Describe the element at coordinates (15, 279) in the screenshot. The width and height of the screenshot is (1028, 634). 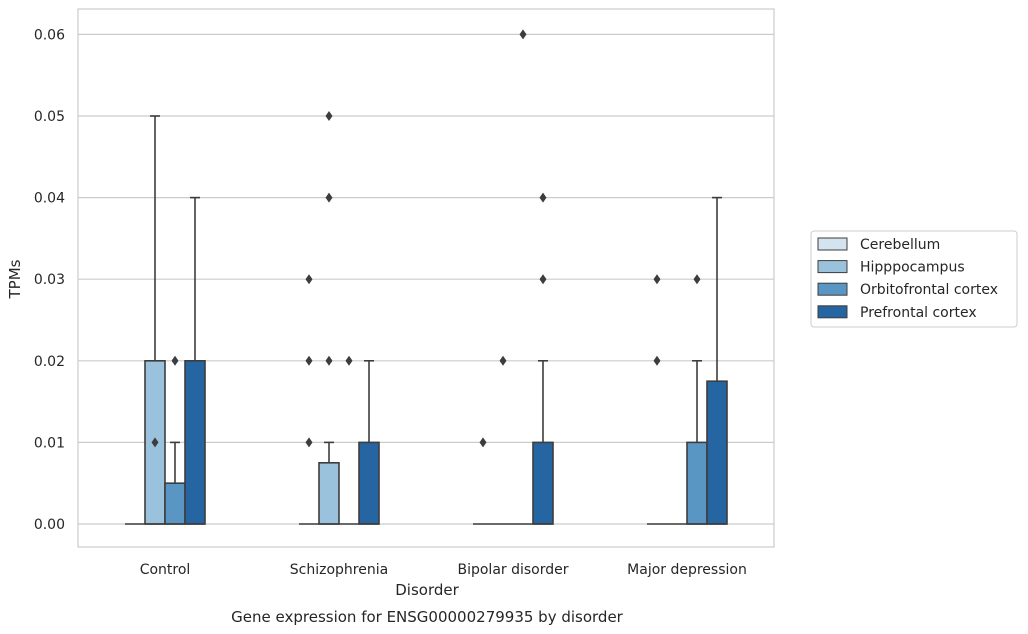
I see `y-axis-label: TPMs` at that location.